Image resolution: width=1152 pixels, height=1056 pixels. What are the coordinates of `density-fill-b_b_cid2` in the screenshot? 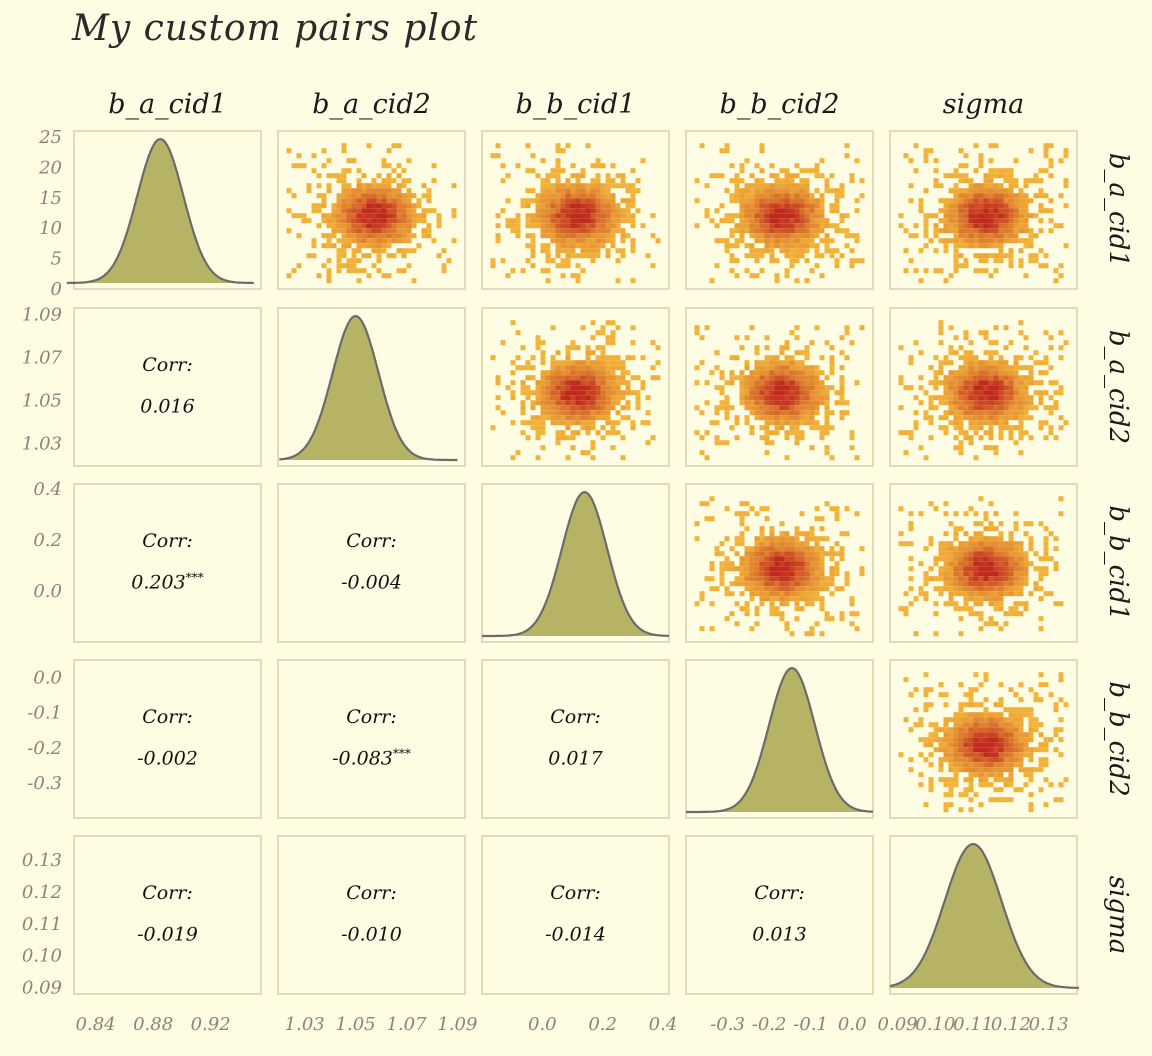 It's located at (779, 740).